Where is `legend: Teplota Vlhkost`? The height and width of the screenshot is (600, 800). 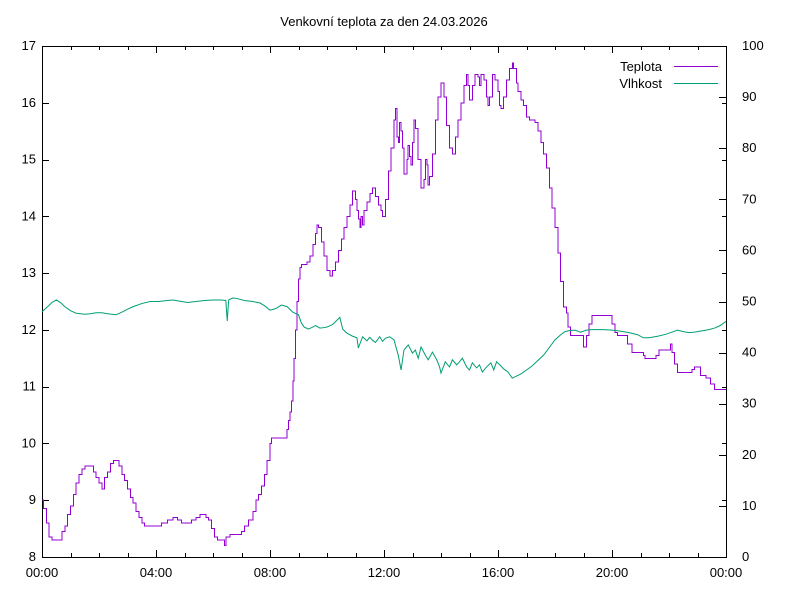 legend: Teplota Vlhkost is located at coordinates (668, 75).